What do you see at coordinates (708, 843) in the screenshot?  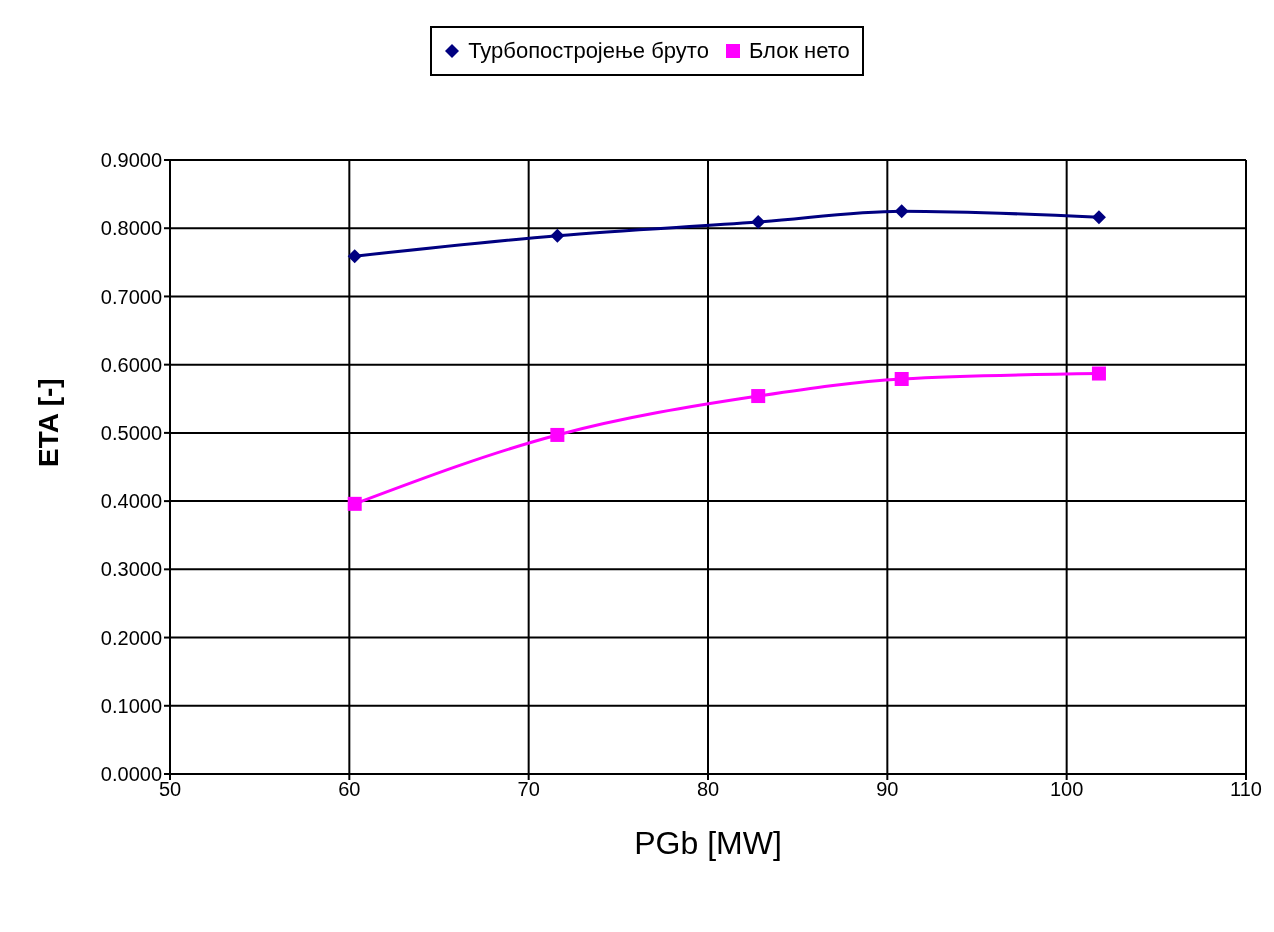 I see `x-axis-title: PGb [MW]` at bounding box center [708, 843].